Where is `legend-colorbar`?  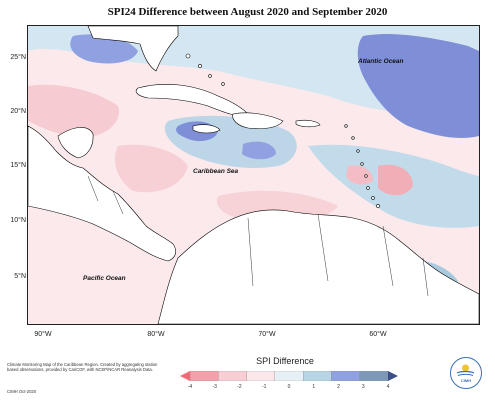 legend-colorbar is located at coordinates (289, 376).